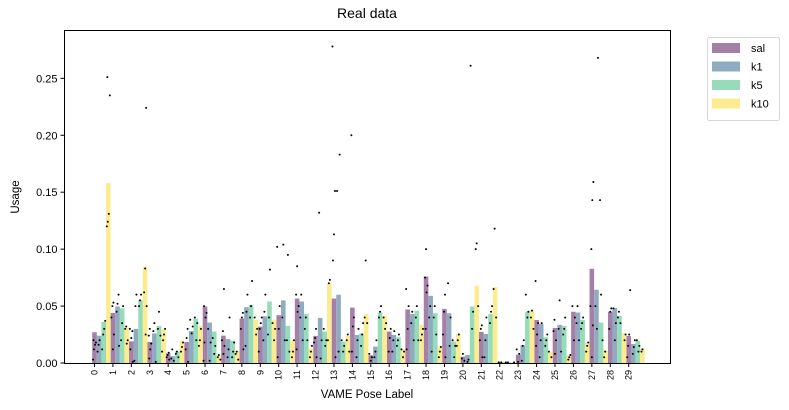 This screenshot has width=789, height=410. I want to click on legend-label-k5: k5, so click(757, 86).